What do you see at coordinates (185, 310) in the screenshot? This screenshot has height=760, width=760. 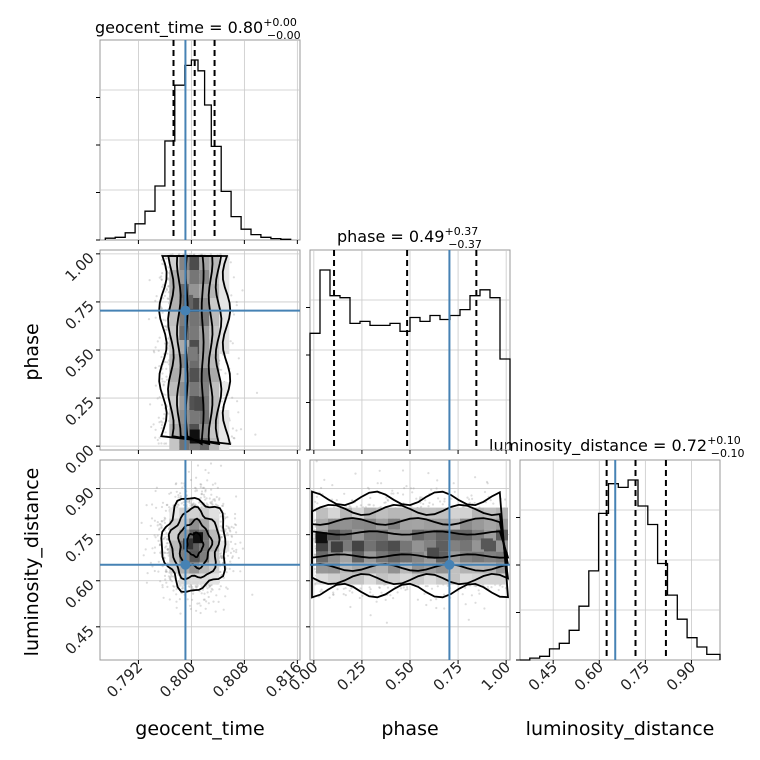 I see `truth-point` at bounding box center [185, 310].